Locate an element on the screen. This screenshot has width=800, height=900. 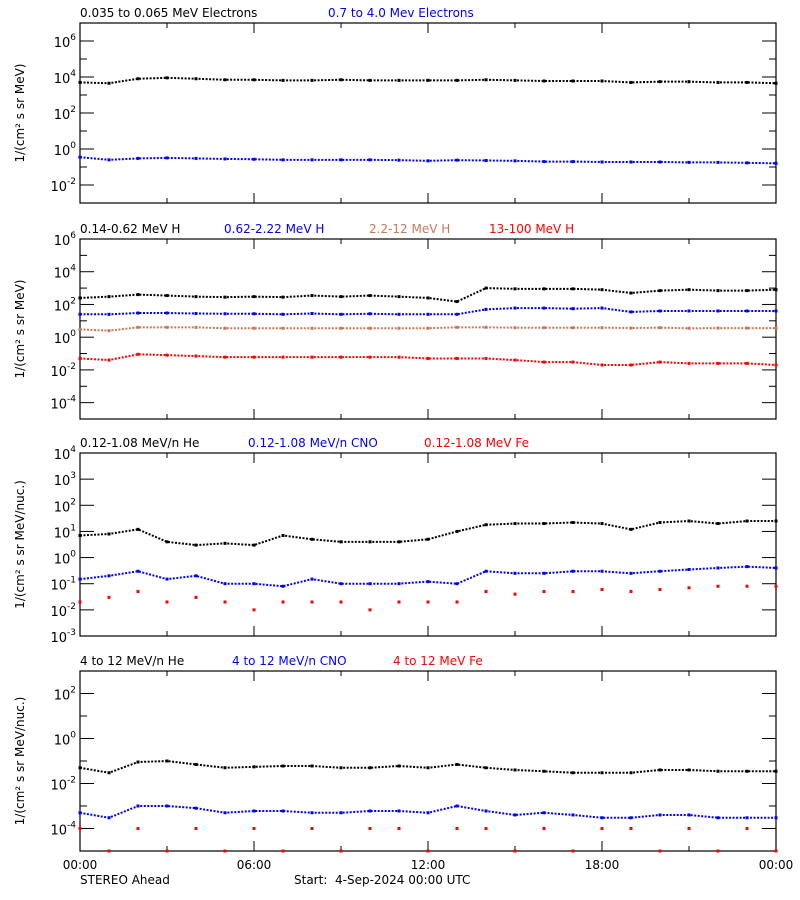
legend-entry: 4 to 12 MeV/n CNO is located at coordinates (289, 661).